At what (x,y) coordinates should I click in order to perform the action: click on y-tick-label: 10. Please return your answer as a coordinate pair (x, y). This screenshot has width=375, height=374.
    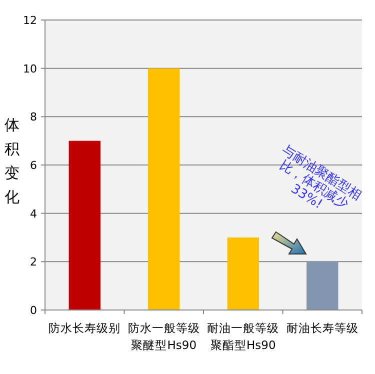
    Looking at the image, I should click on (30, 69).